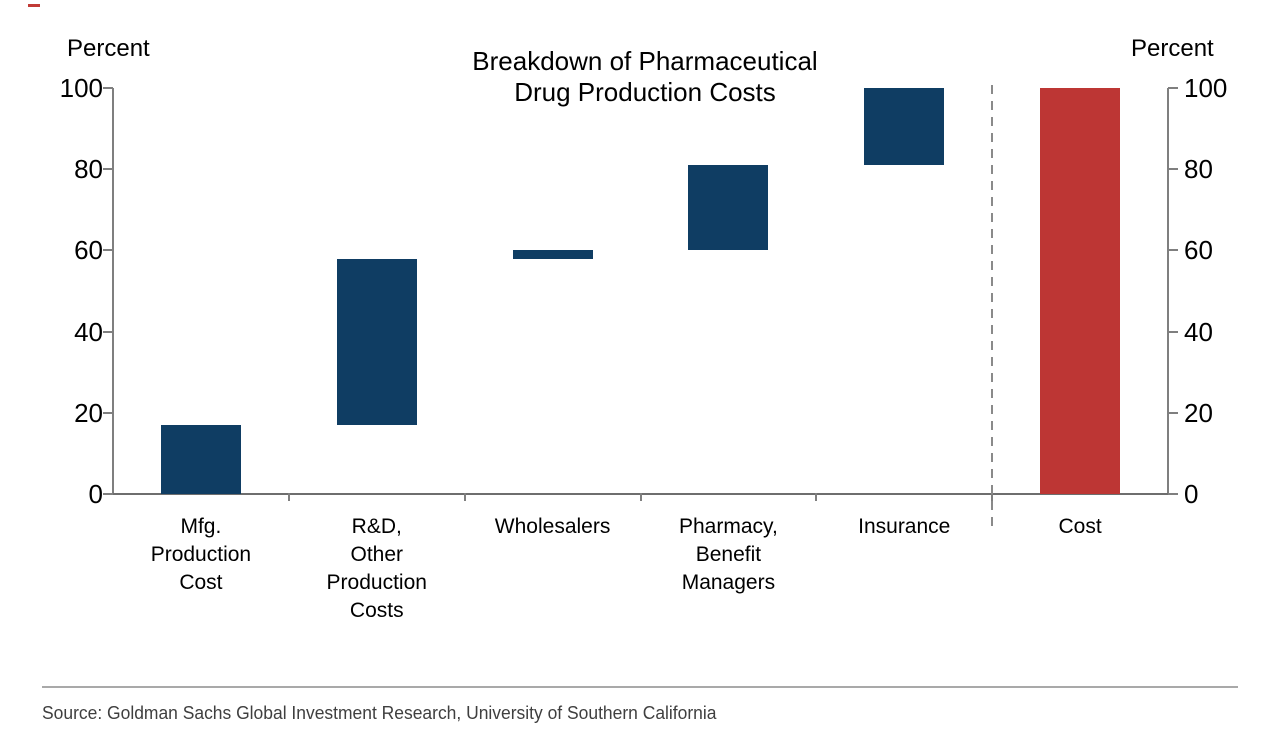 This screenshot has width=1280, height=746. What do you see at coordinates (552, 254) in the screenshot?
I see `bar-wholesalers` at bounding box center [552, 254].